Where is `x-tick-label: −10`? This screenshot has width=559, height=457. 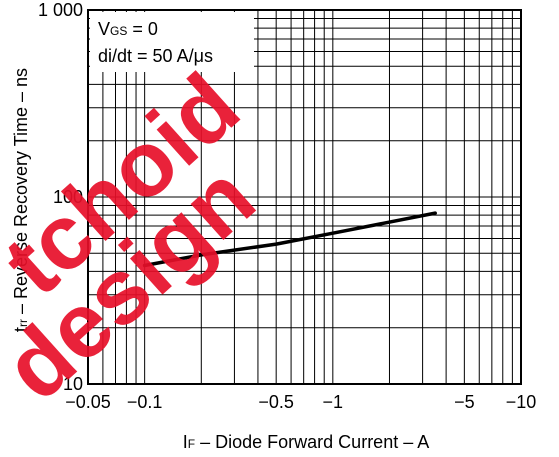
x-tick-label: −10 is located at coordinates (521, 402).